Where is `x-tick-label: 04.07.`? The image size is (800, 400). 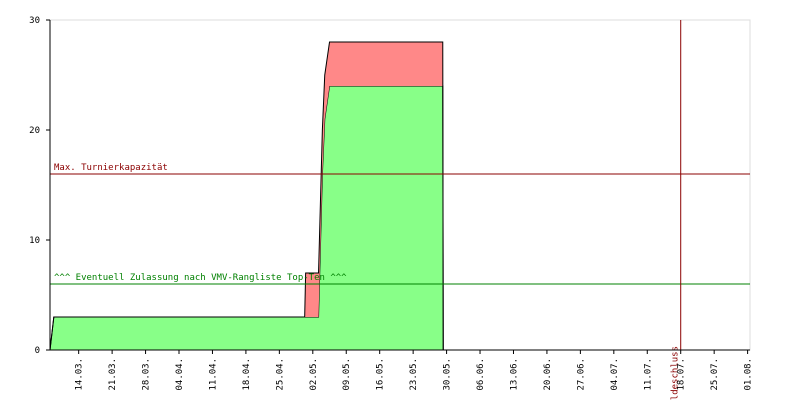 x-tick-label: 04.07. is located at coordinates (615, 374).